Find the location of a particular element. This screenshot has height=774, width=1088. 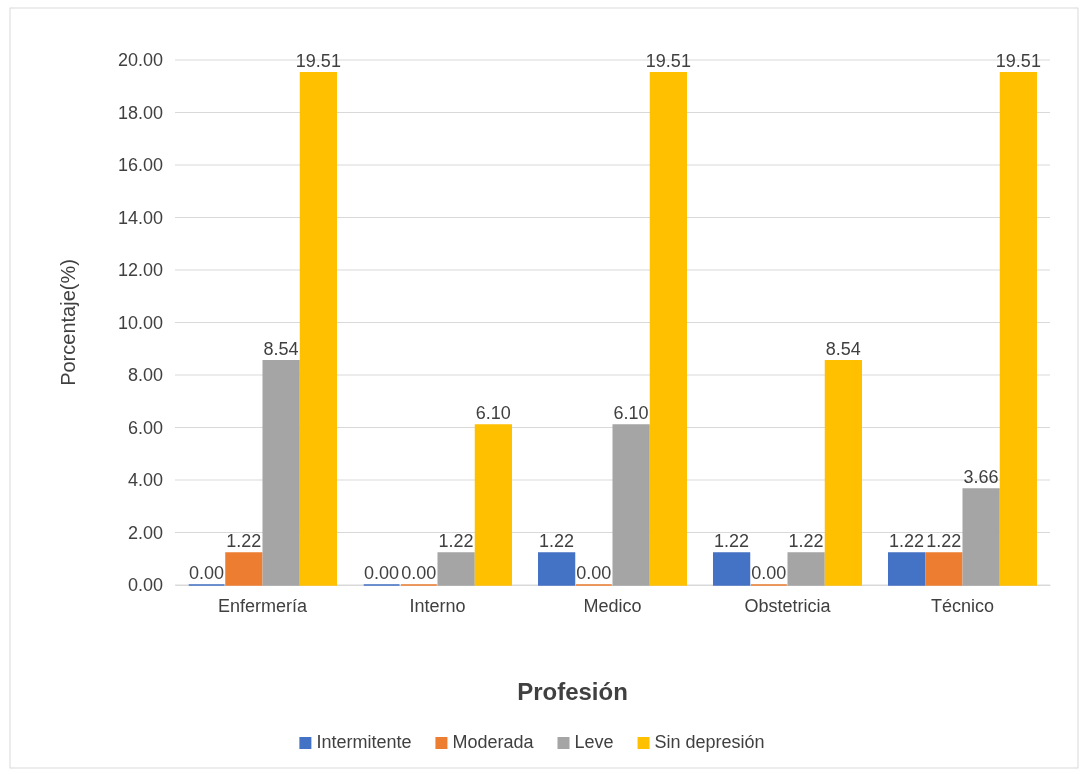

y-tick-label: 14.00 is located at coordinates (140, 217).